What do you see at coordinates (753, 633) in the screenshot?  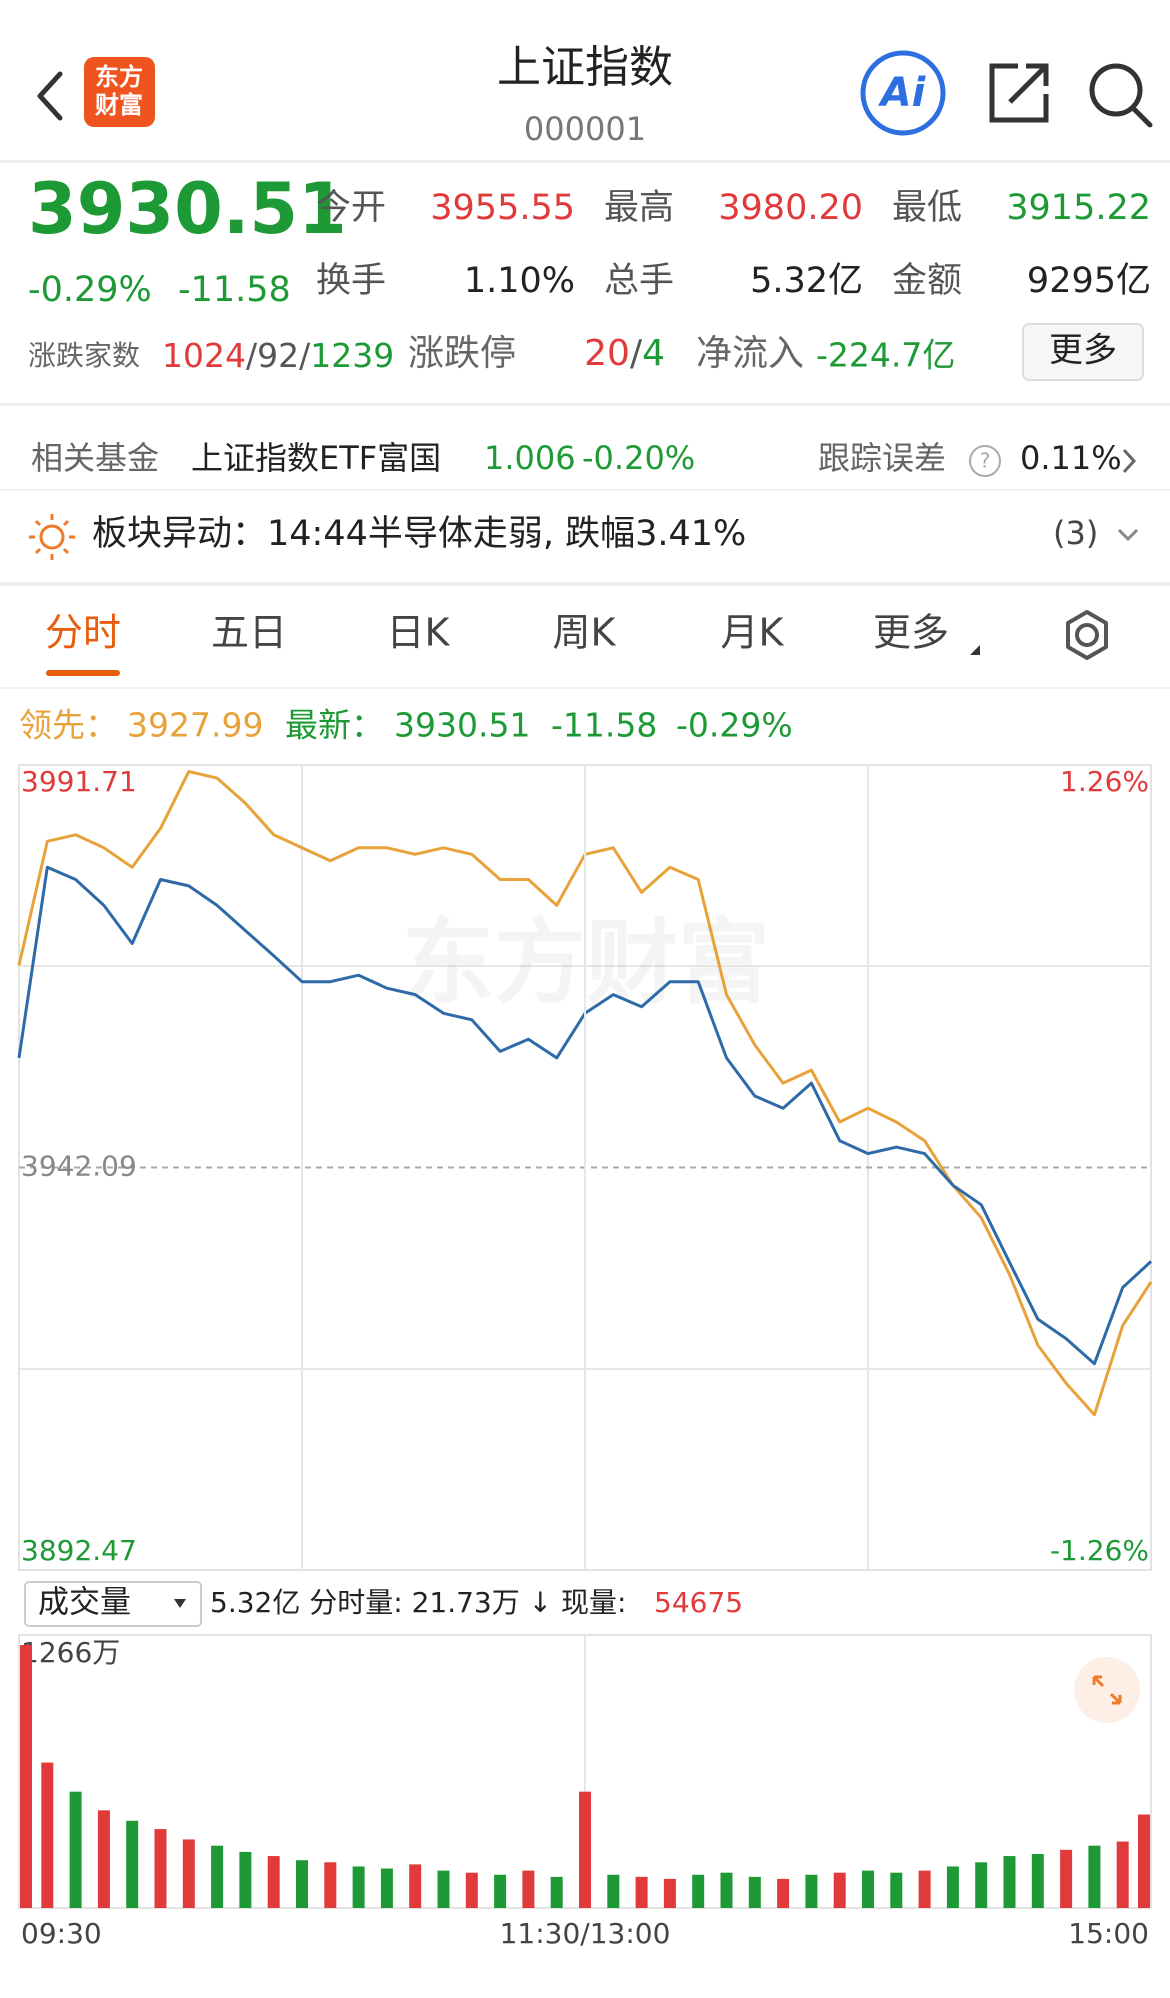 I see `tab: 月K` at bounding box center [753, 633].